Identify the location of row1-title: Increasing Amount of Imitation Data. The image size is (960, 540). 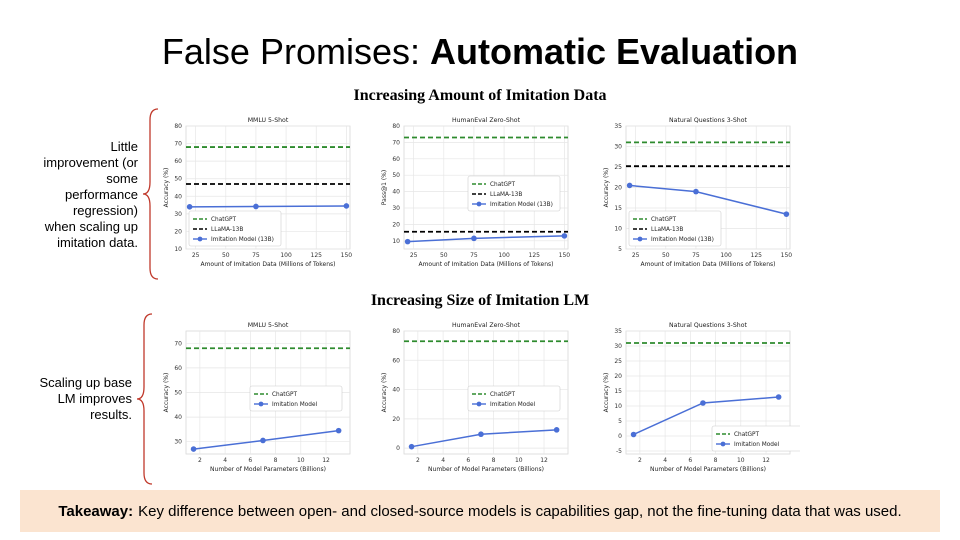
(480, 95).